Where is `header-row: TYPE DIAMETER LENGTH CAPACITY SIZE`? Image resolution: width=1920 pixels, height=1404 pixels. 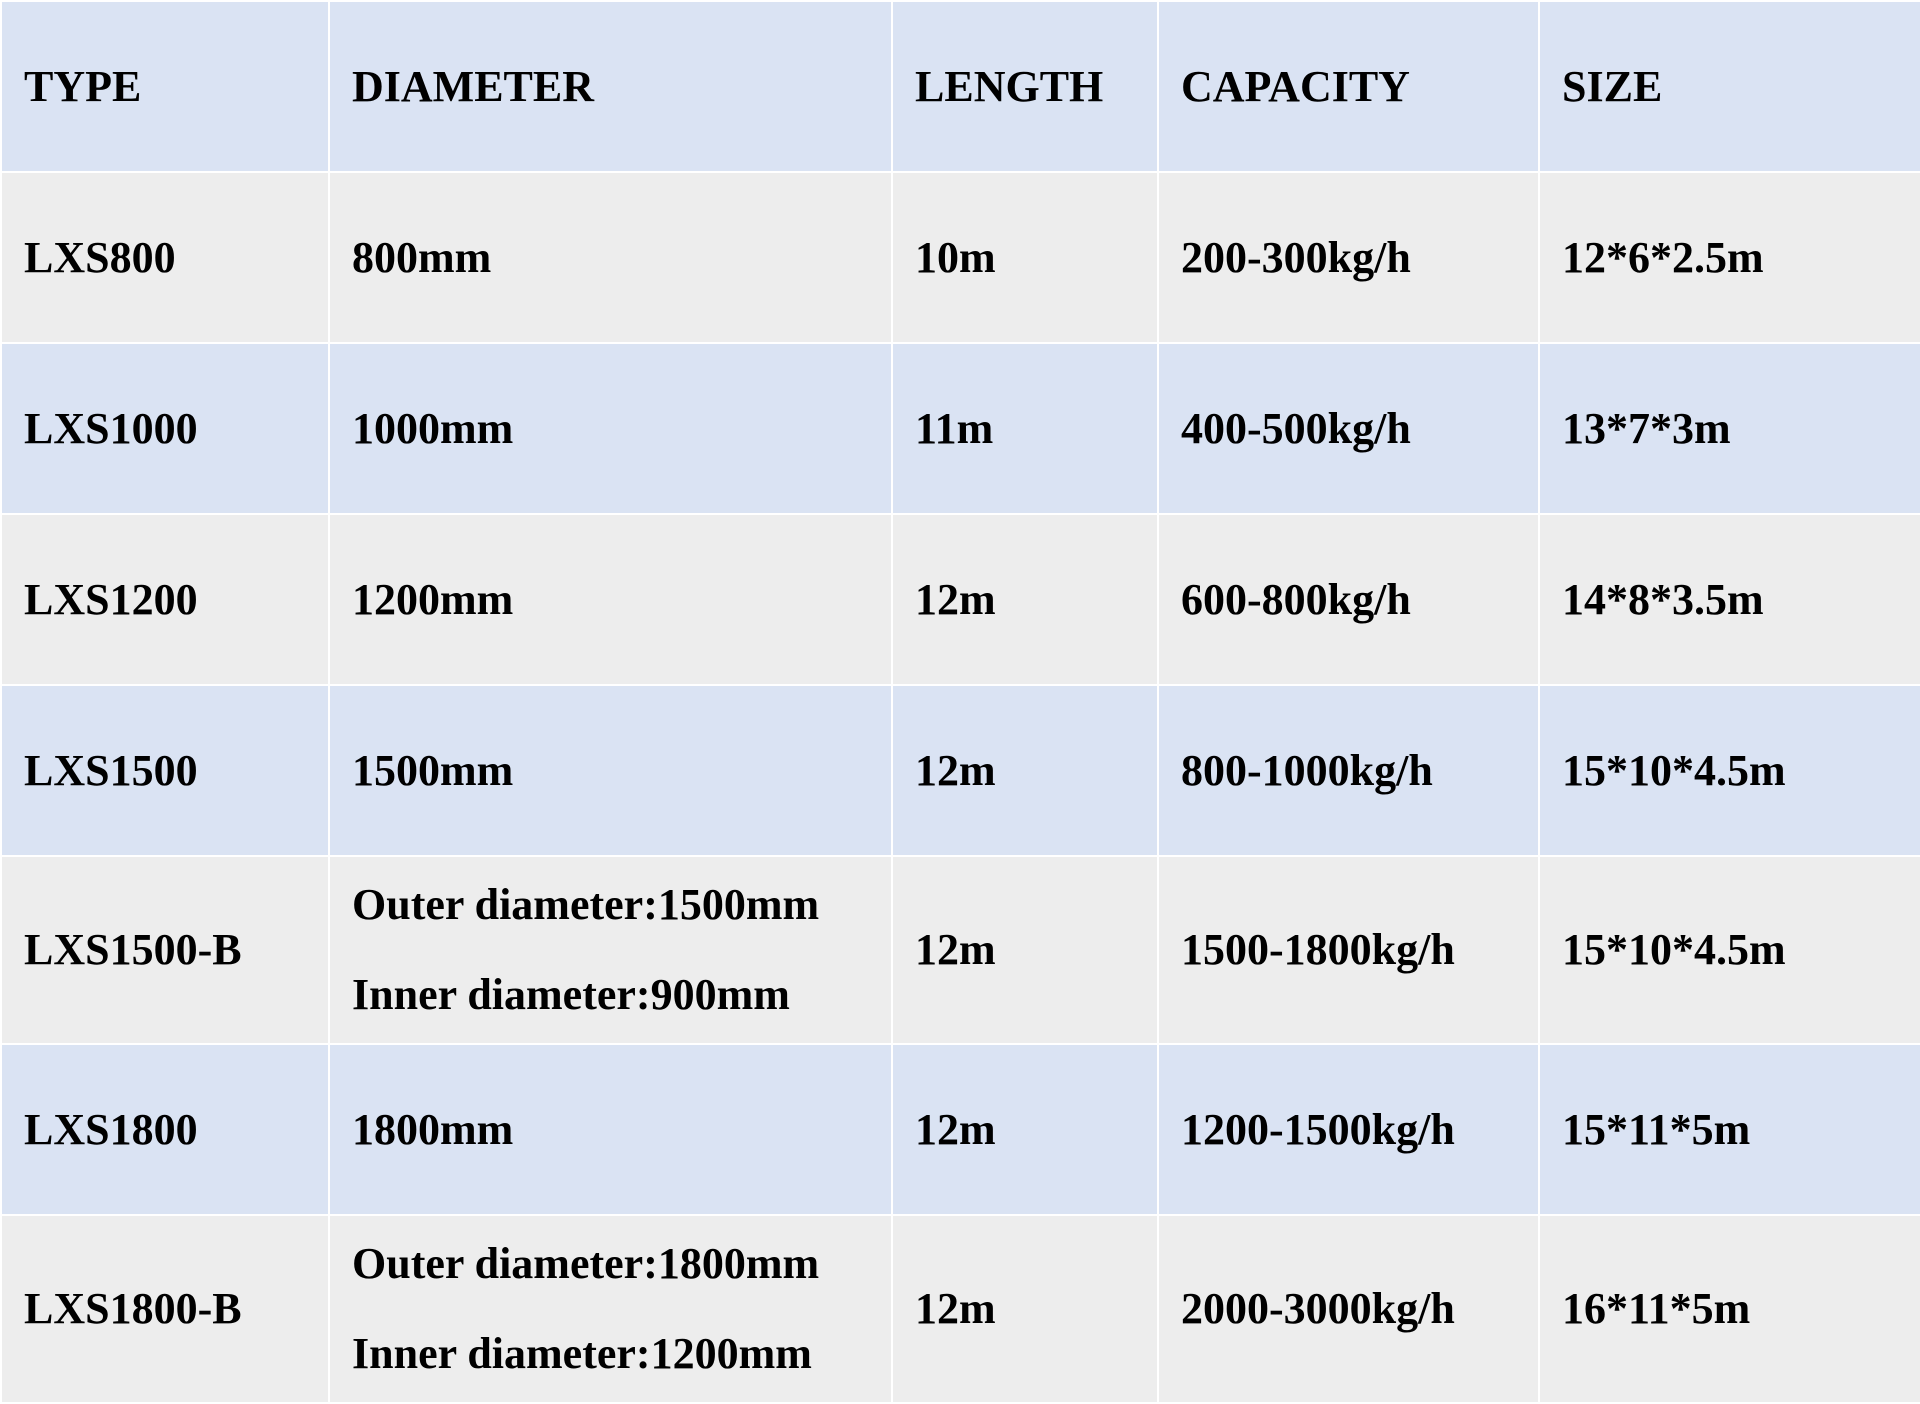
header-row: TYPE DIAMETER LENGTH CAPACITY SIZE is located at coordinates (960, 86).